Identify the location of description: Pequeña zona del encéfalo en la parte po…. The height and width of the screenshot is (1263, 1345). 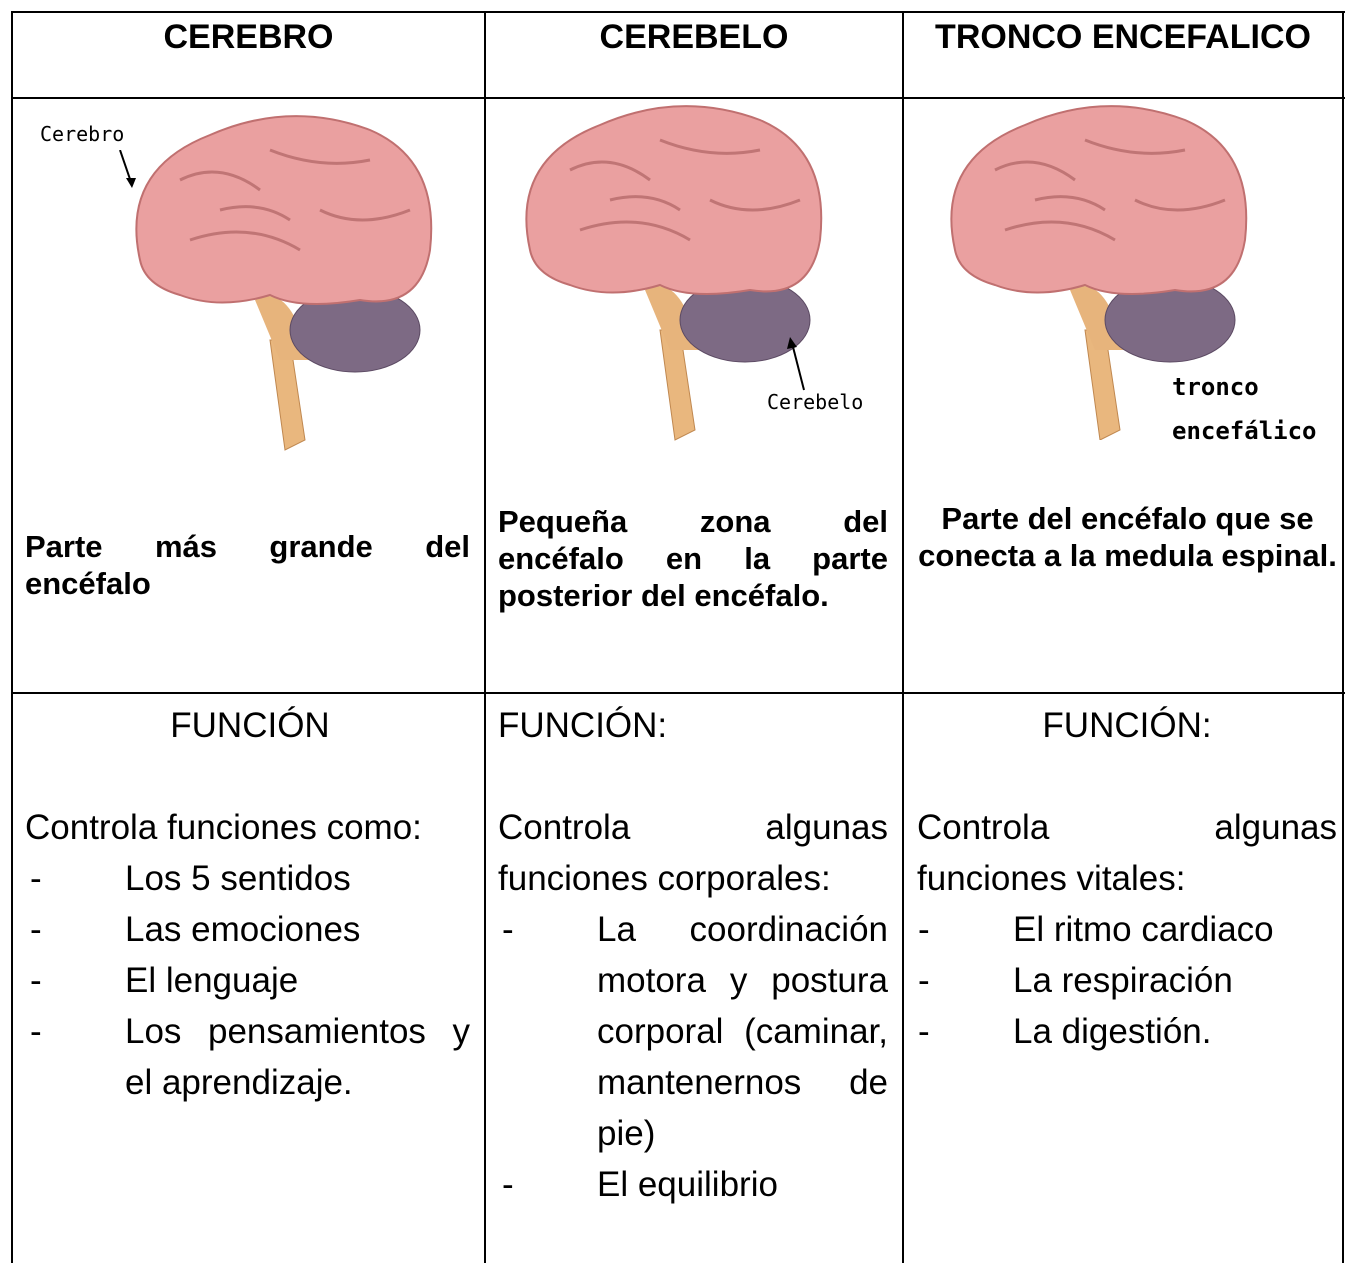
(693, 558).